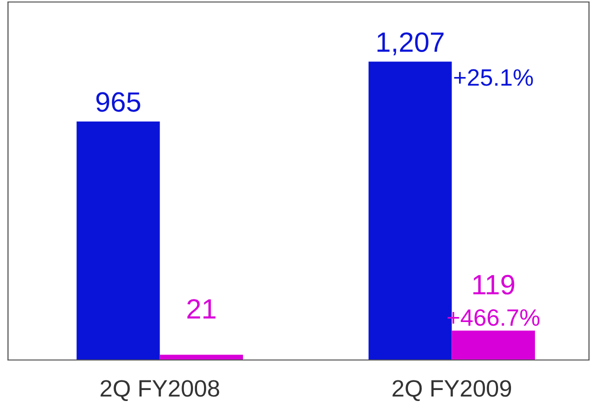 This screenshot has height=415, width=591. Describe the element at coordinates (493, 77) in the screenshot. I see `annotation: +25.1%` at that location.